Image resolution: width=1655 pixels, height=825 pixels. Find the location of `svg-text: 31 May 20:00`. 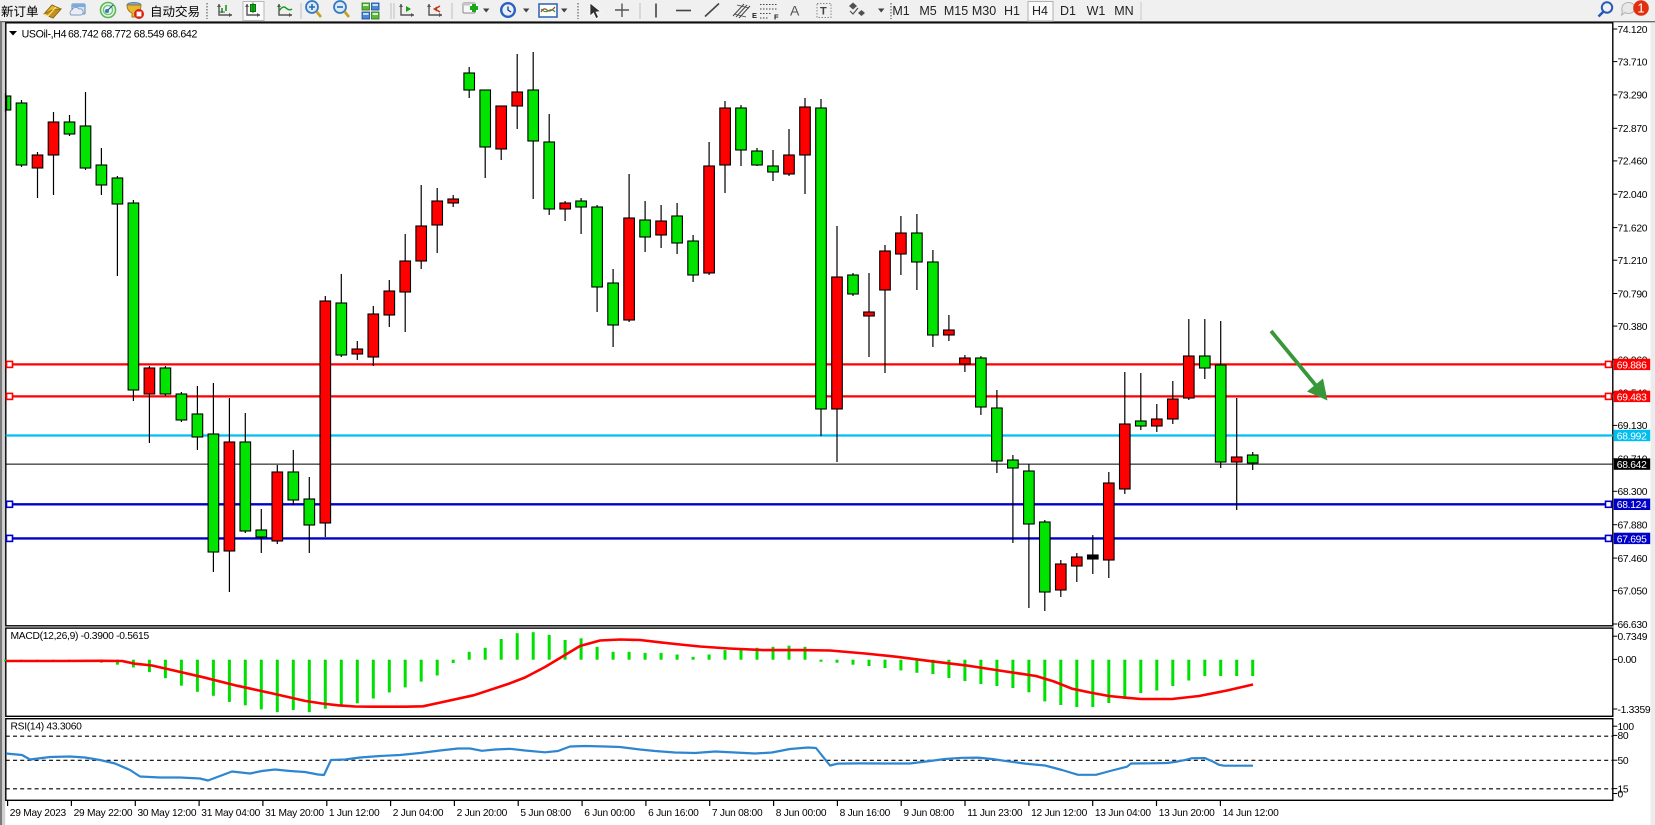

svg-text: 31 May 20:00 is located at coordinates (294, 813).